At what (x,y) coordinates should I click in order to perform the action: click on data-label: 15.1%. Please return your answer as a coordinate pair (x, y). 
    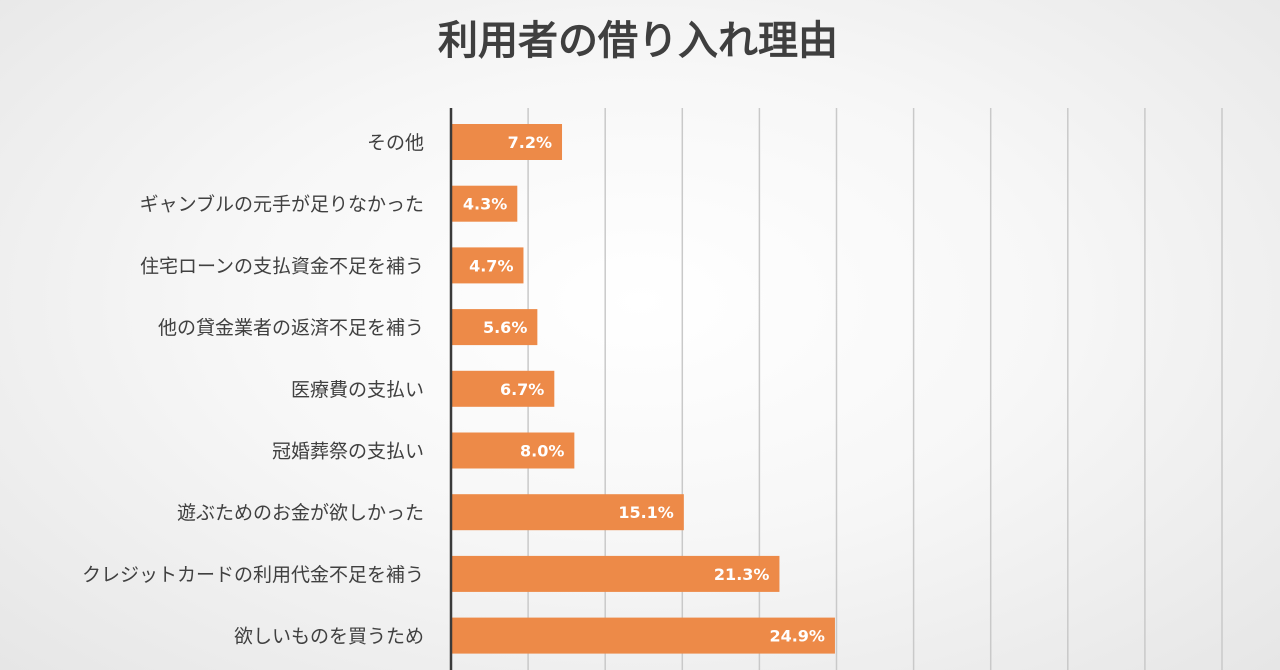
    Looking at the image, I should click on (646, 512).